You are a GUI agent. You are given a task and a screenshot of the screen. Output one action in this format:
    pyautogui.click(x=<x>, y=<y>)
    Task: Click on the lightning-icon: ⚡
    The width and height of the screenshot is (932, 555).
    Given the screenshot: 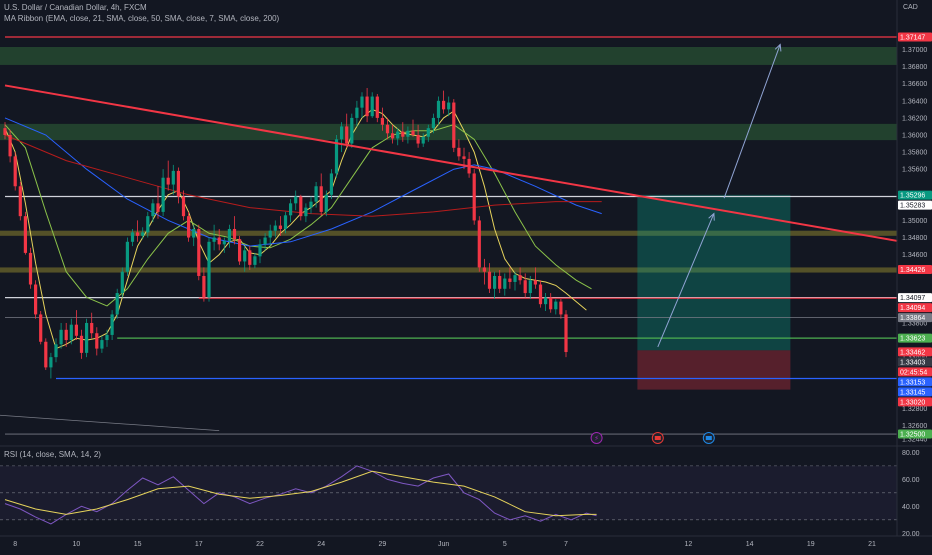 What is the action you would take?
    pyautogui.click(x=596, y=438)
    